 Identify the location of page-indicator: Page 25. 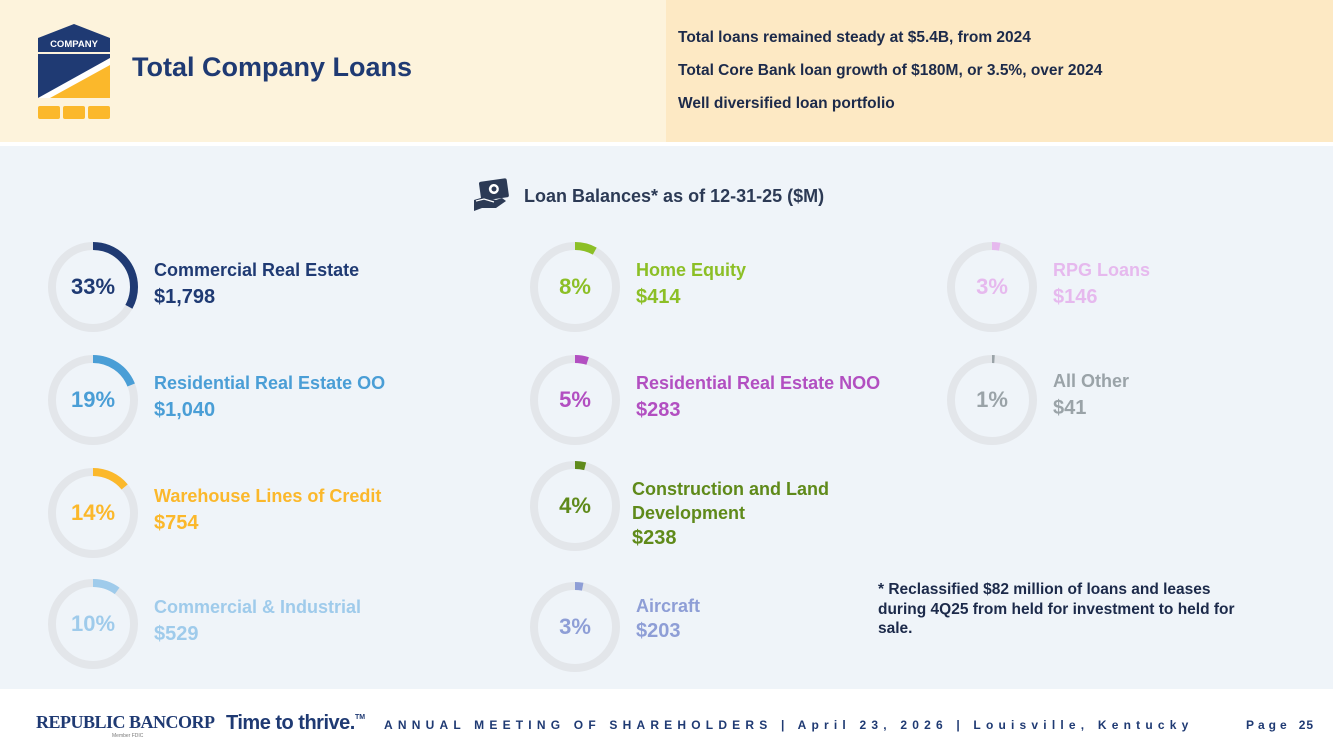
(1280, 725).